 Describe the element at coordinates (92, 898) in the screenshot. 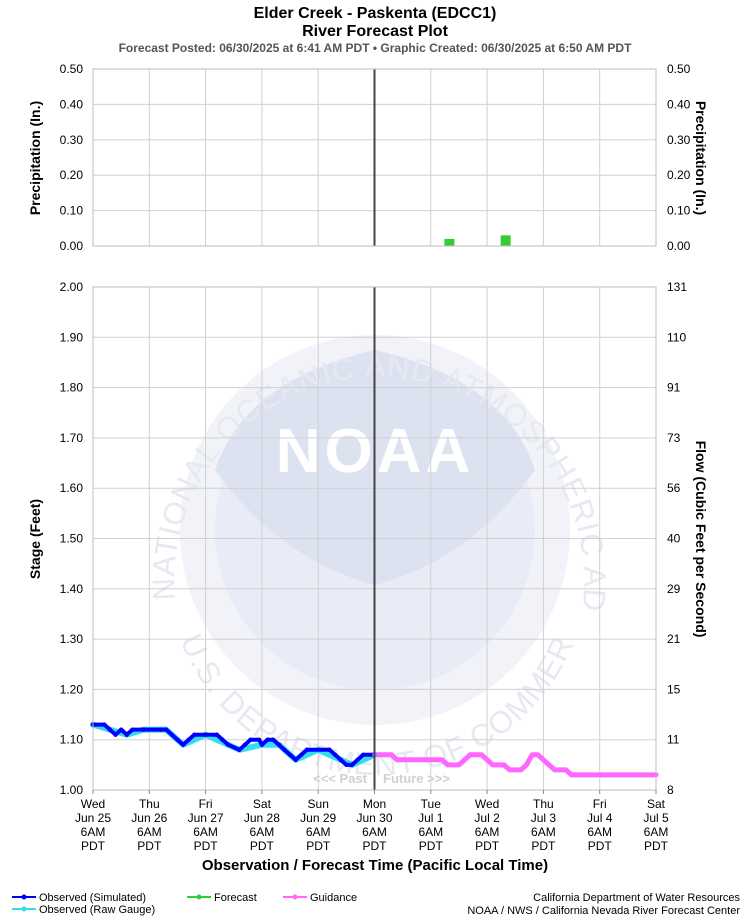

I see `legend-label: Observed (Simulated)` at that location.